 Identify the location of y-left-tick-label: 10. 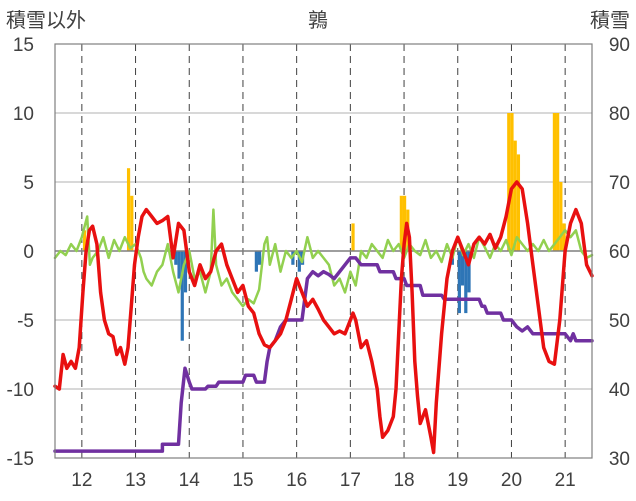
(23, 114).